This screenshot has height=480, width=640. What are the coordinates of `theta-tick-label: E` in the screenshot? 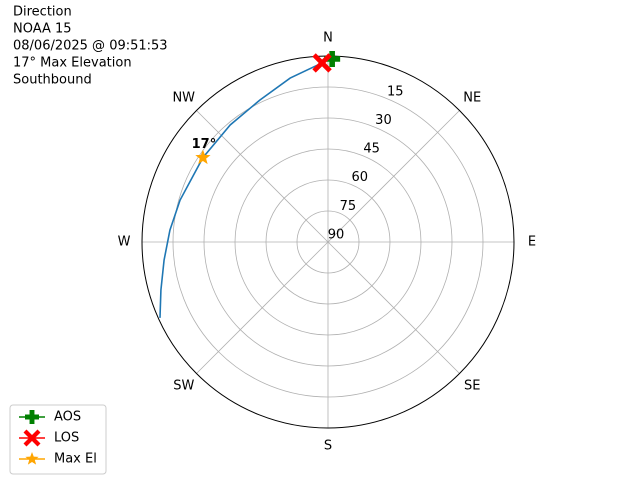 It's located at (532, 242).